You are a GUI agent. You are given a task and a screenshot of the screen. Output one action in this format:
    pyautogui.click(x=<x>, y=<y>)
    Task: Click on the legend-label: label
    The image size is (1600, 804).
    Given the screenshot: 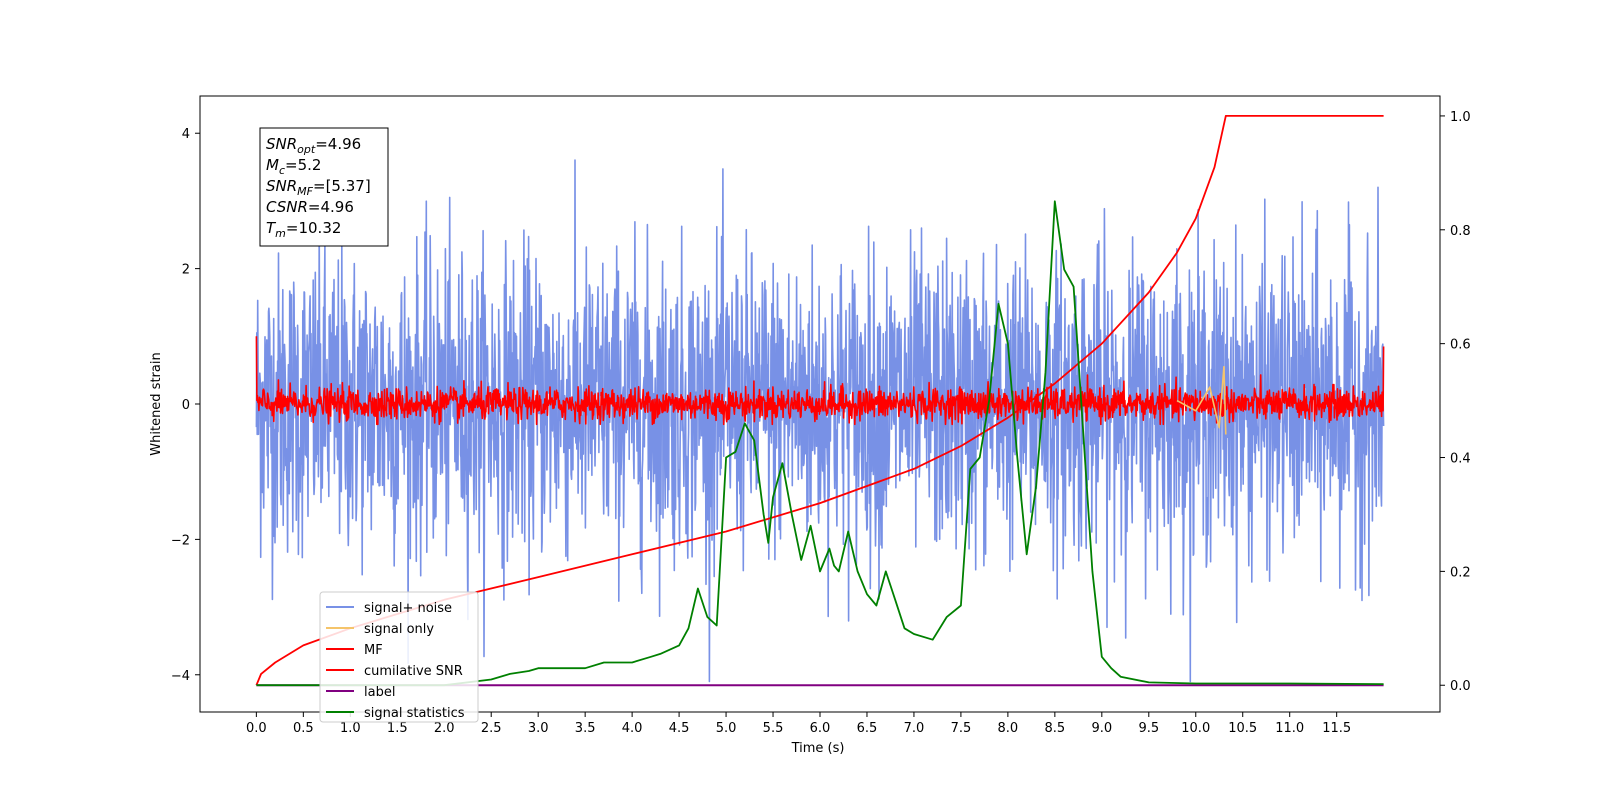 What is the action you would take?
    pyautogui.click(x=379, y=692)
    